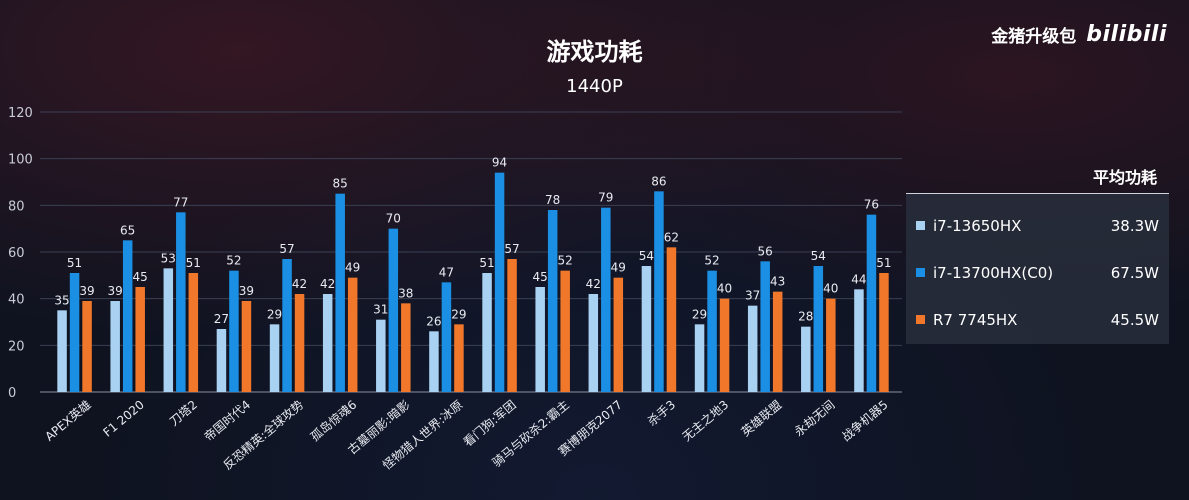 This screenshot has height=500, width=1189. Describe the element at coordinates (594, 52) in the screenshot. I see `chart-title: 游戏功耗` at that location.